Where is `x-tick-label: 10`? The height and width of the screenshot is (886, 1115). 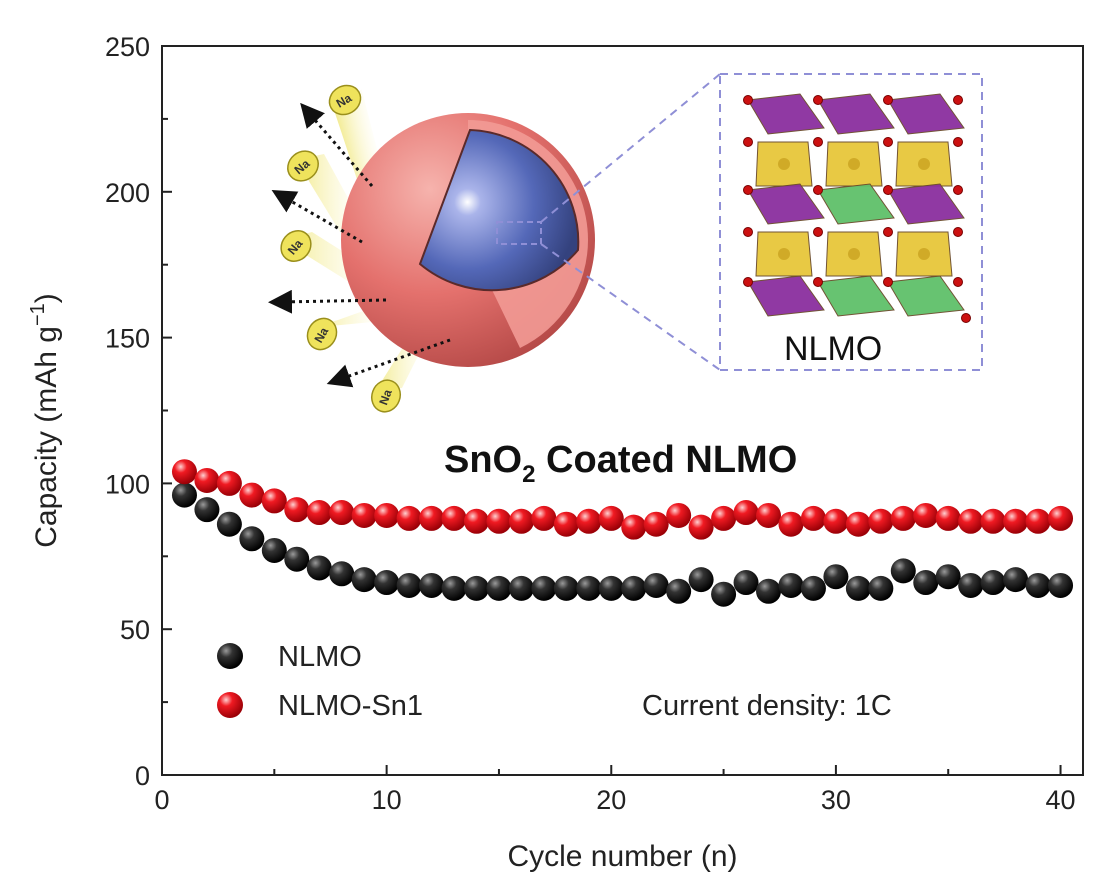 x-tick-label: 10 is located at coordinates (387, 800).